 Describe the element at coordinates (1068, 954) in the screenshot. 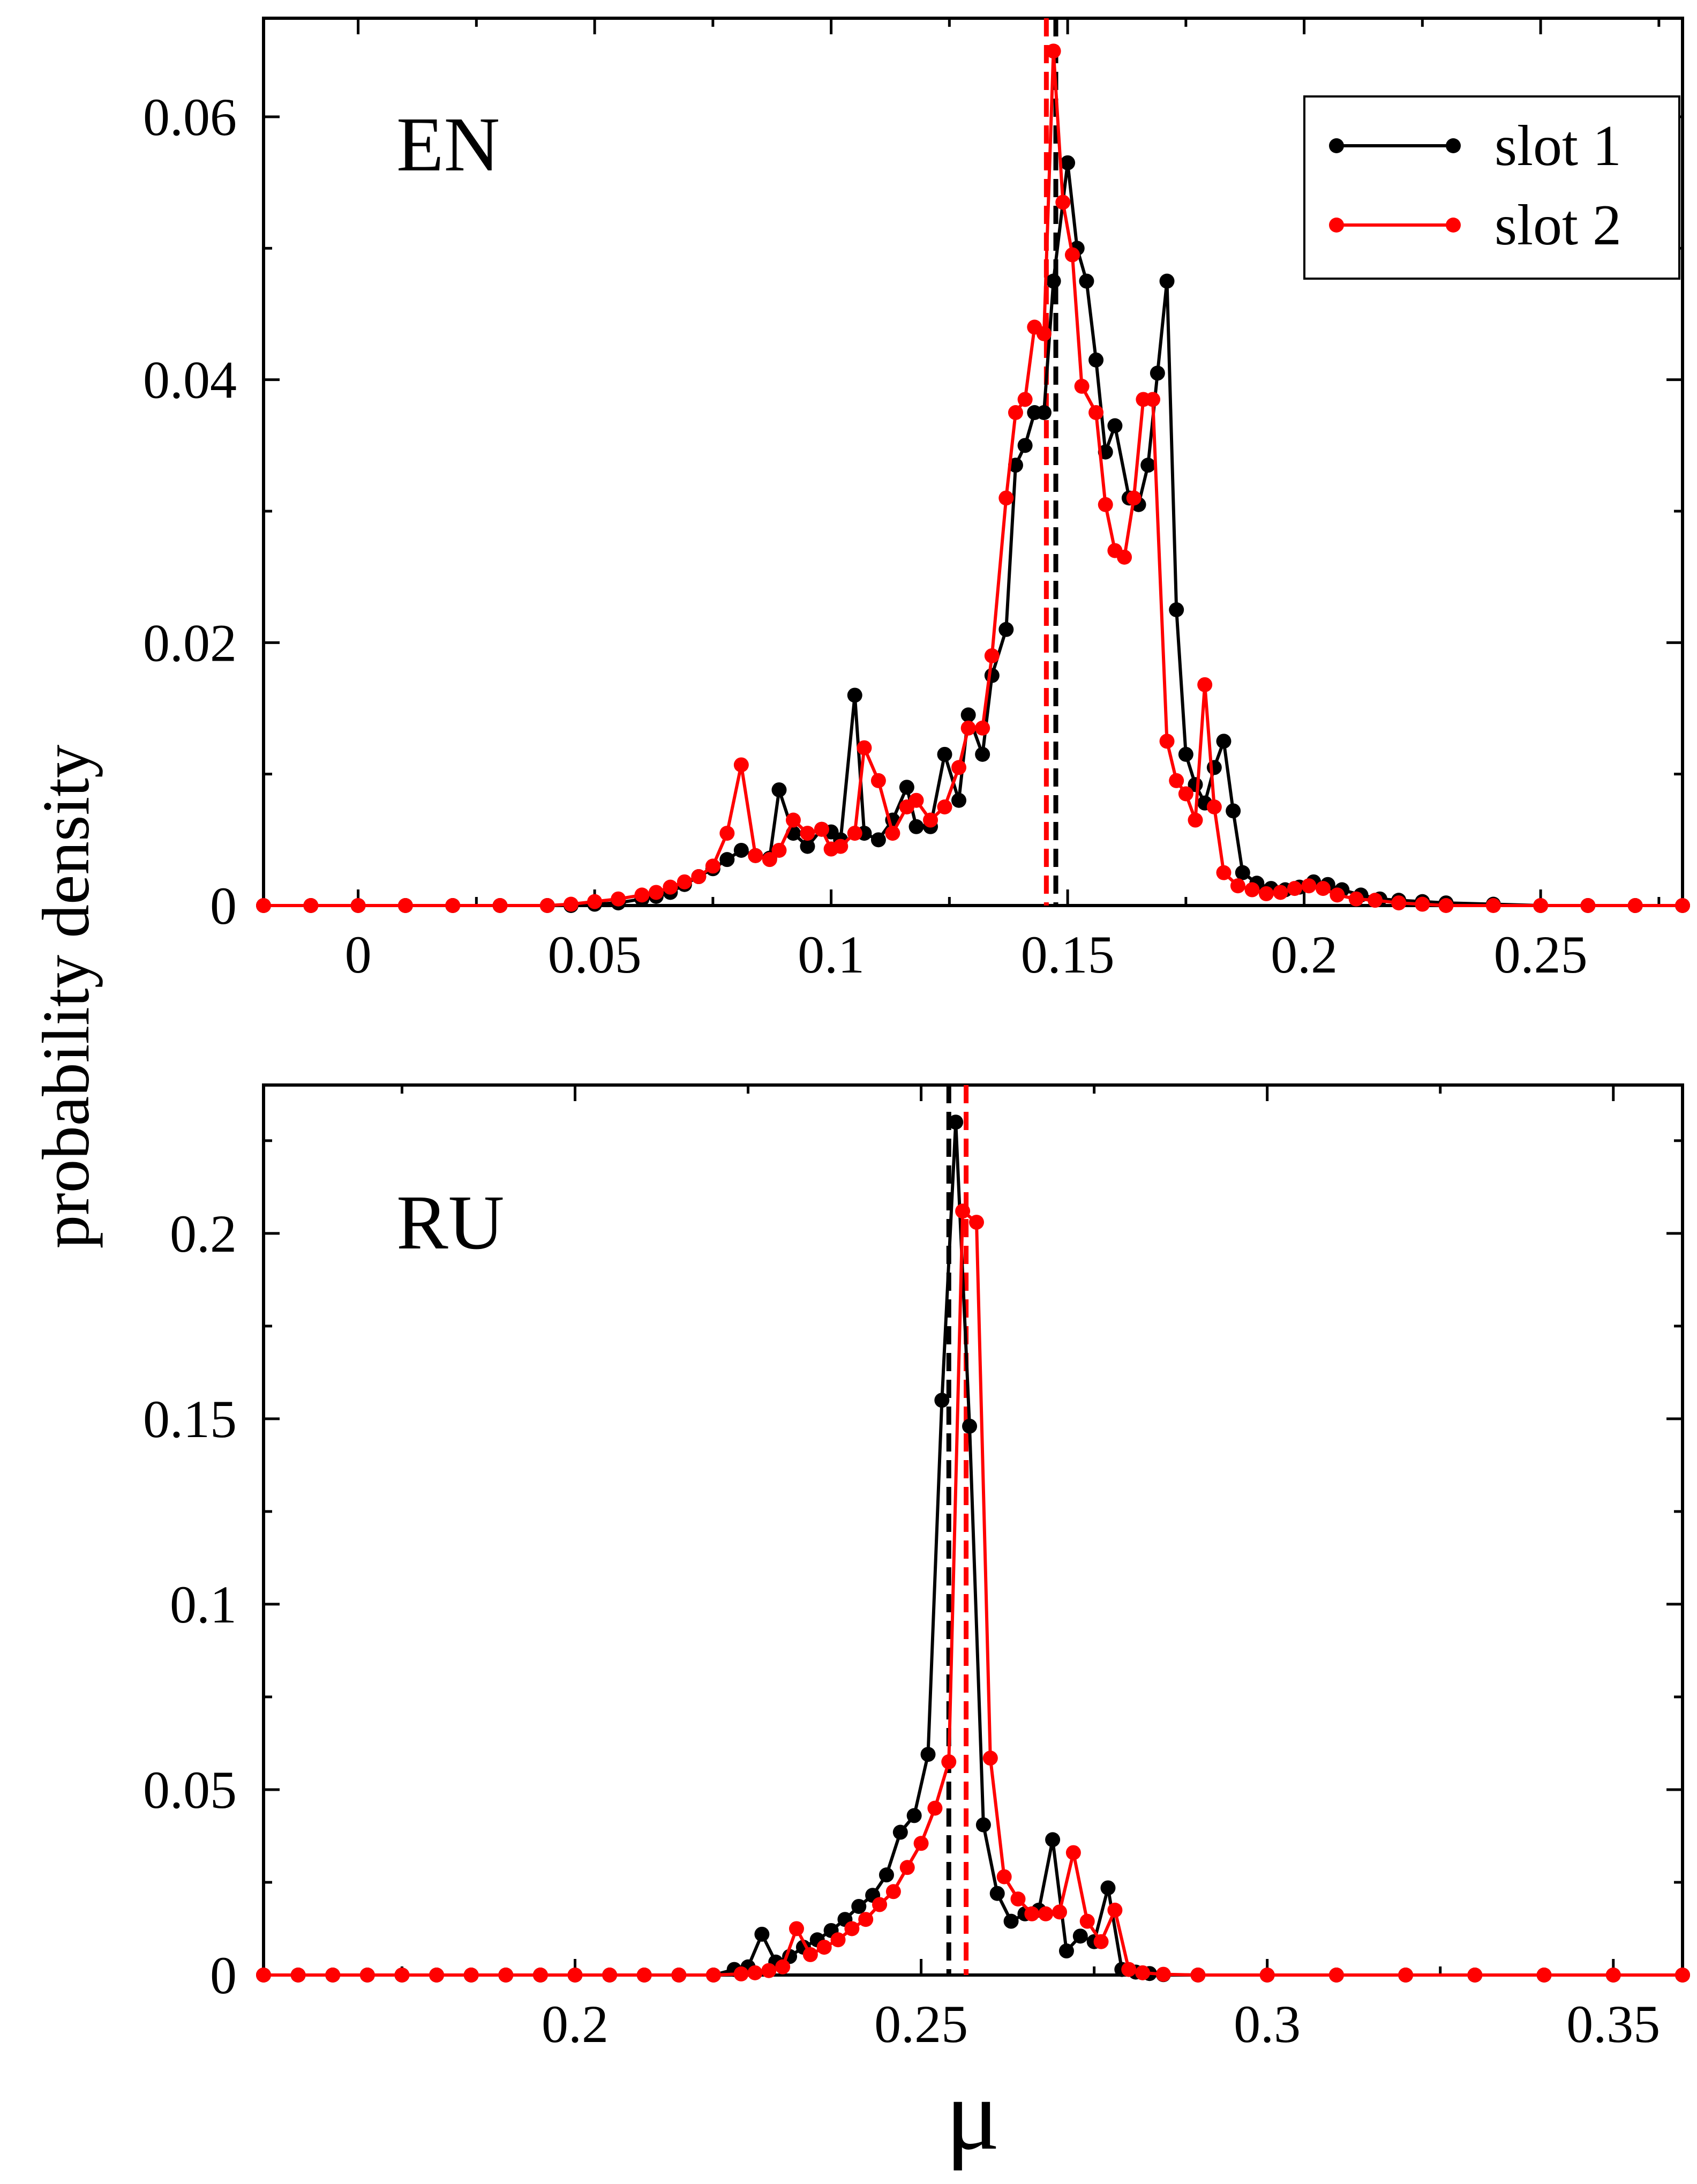

I see `x-tick-label: 0.15` at that location.